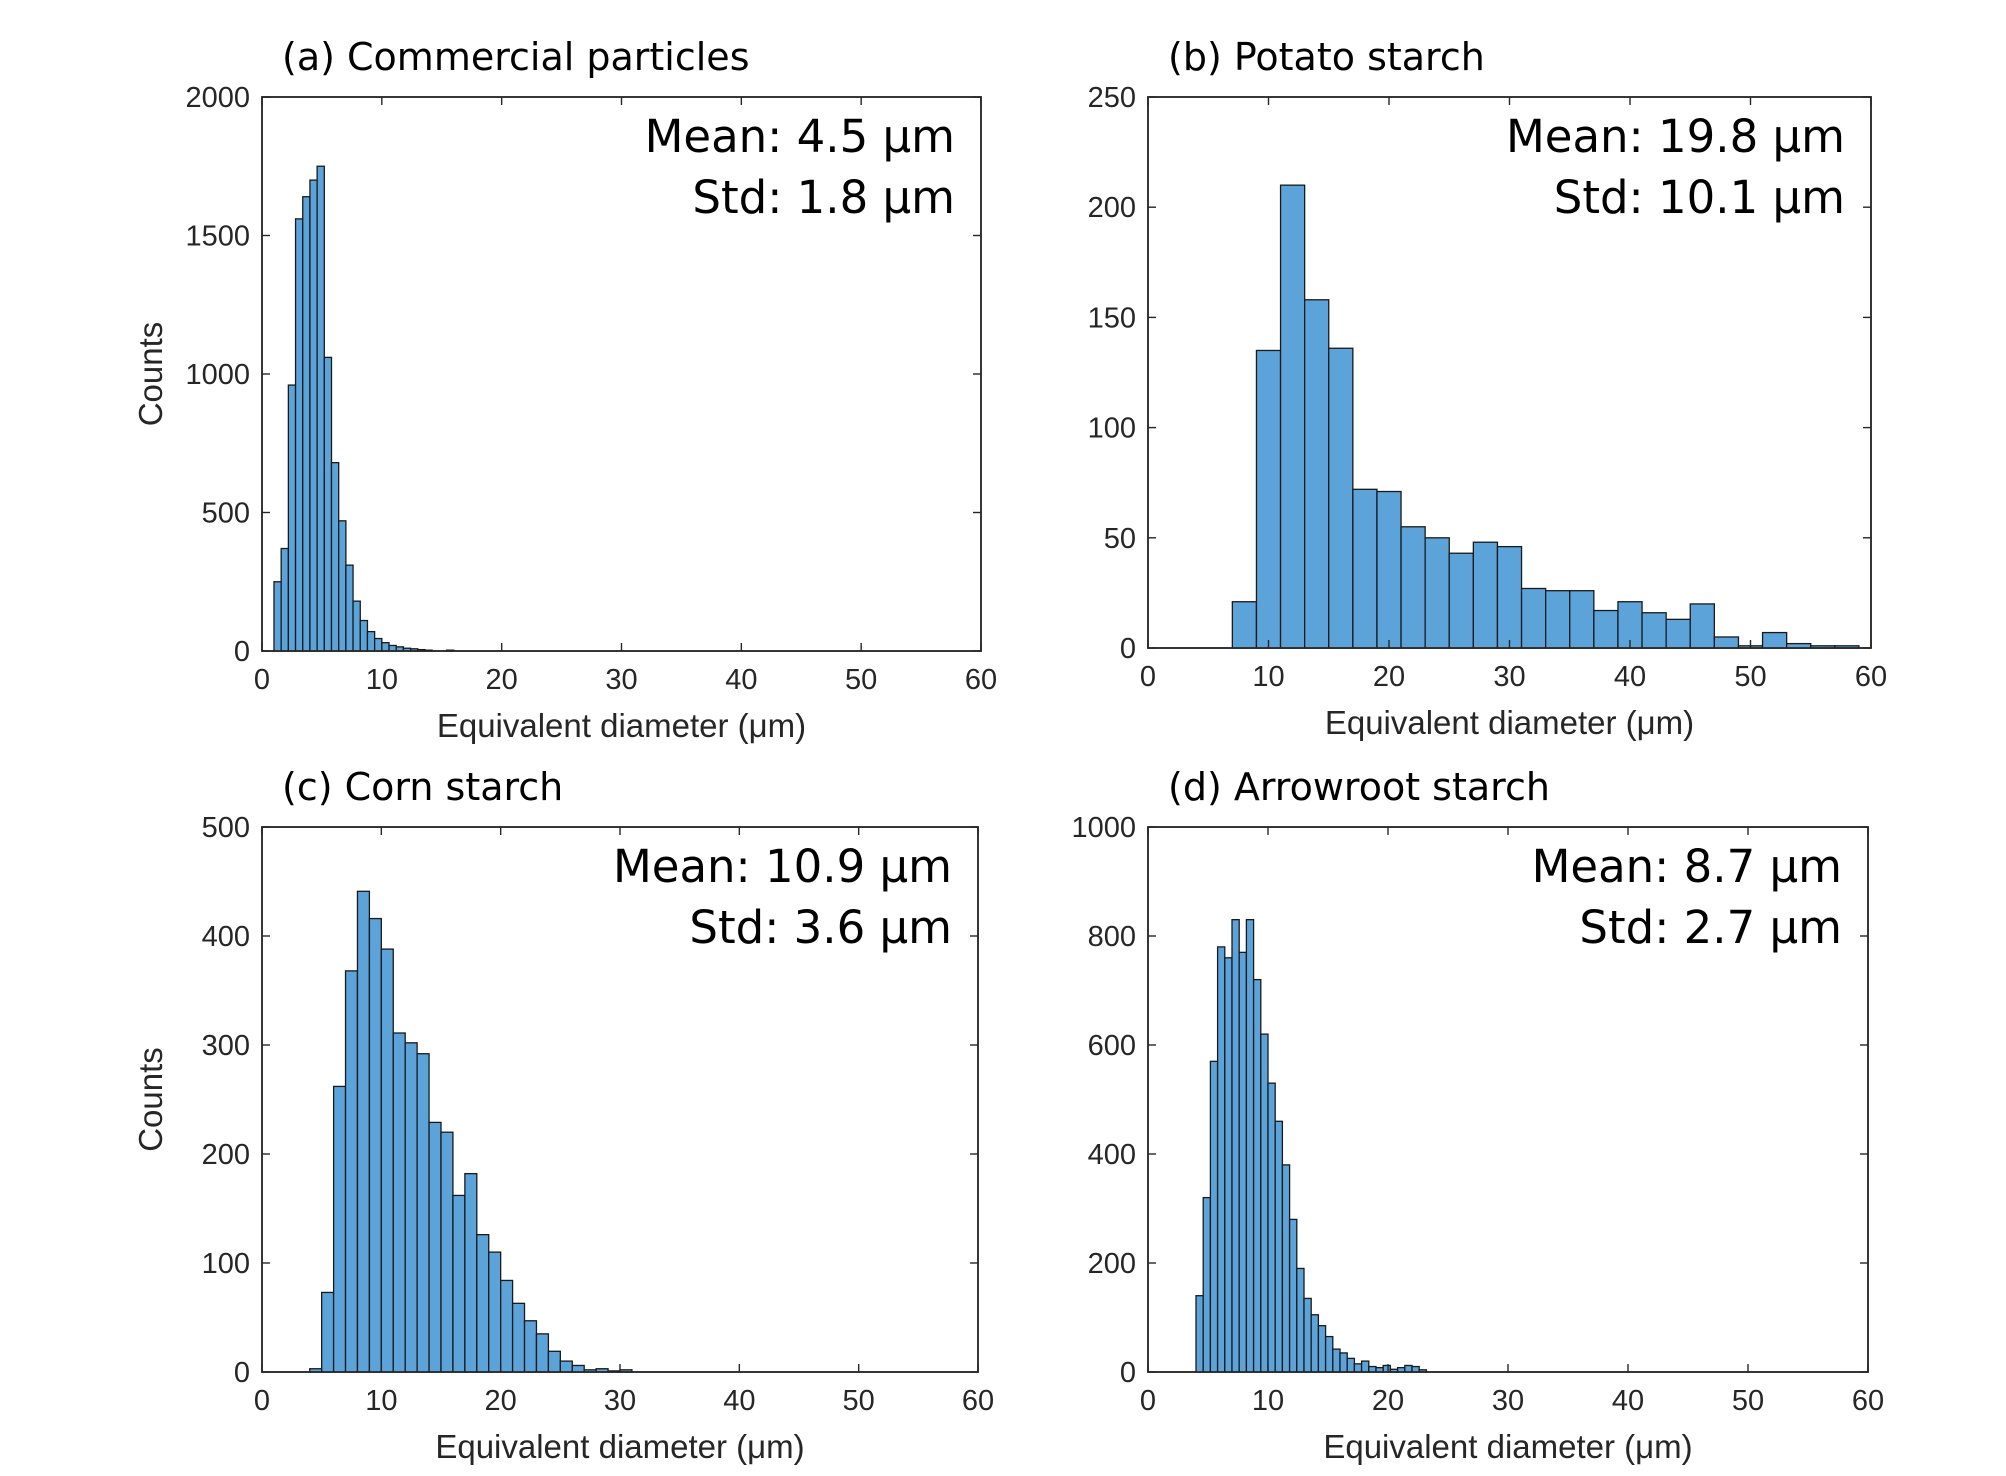  I want to click on mean-annotation: Mean: 4.5 μm, so click(800, 136).